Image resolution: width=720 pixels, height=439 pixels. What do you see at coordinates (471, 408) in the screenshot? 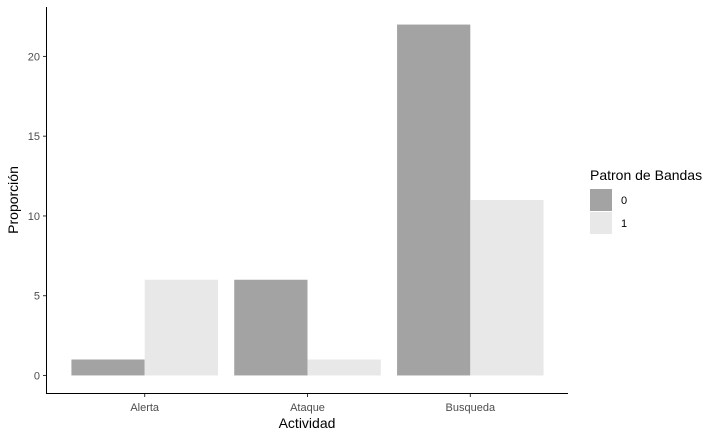
I see `x-tick-label-busqueda: Busqueda` at bounding box center [471, 408].